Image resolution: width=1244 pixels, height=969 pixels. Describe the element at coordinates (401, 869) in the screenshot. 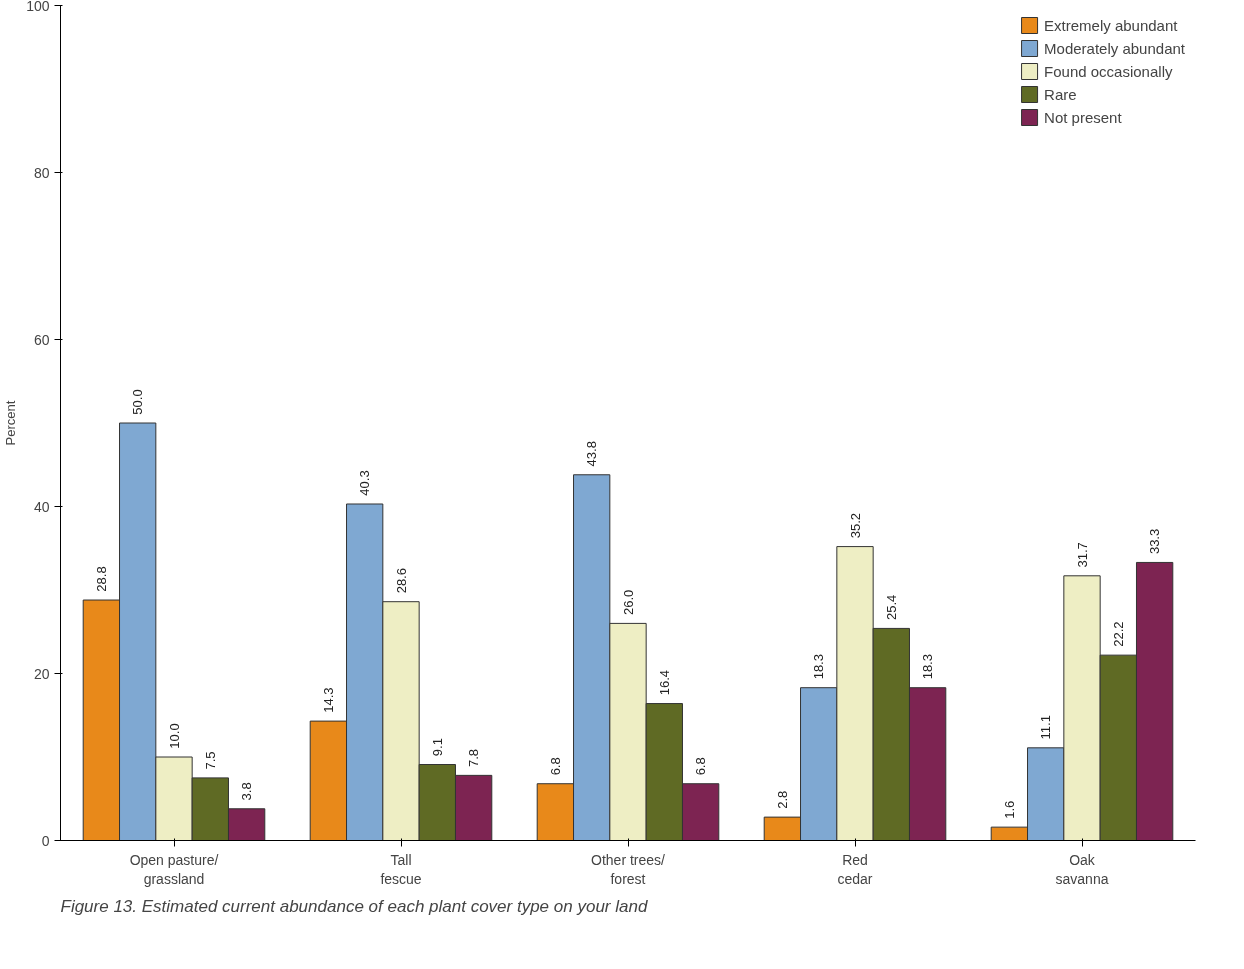

I see `x-tick-label: Tall fescue` at that location.